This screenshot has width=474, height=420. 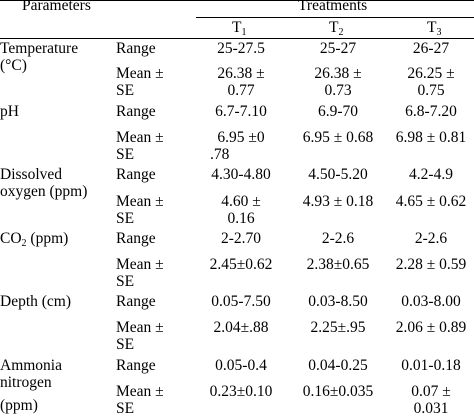 I want to click on param-ammonia-line1: Ammonia, so click(x=31, y=365).